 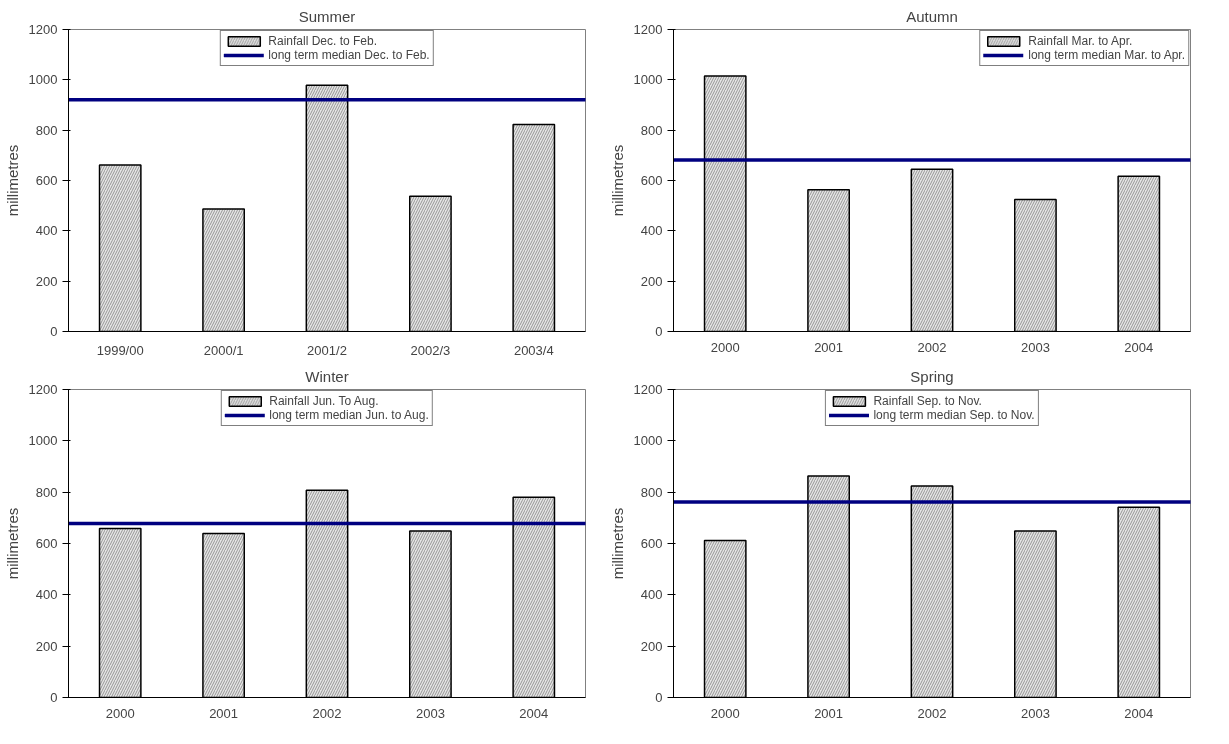 I want to click on legend-label: long term median Jun. to Aug., so click(x=349, y=415).